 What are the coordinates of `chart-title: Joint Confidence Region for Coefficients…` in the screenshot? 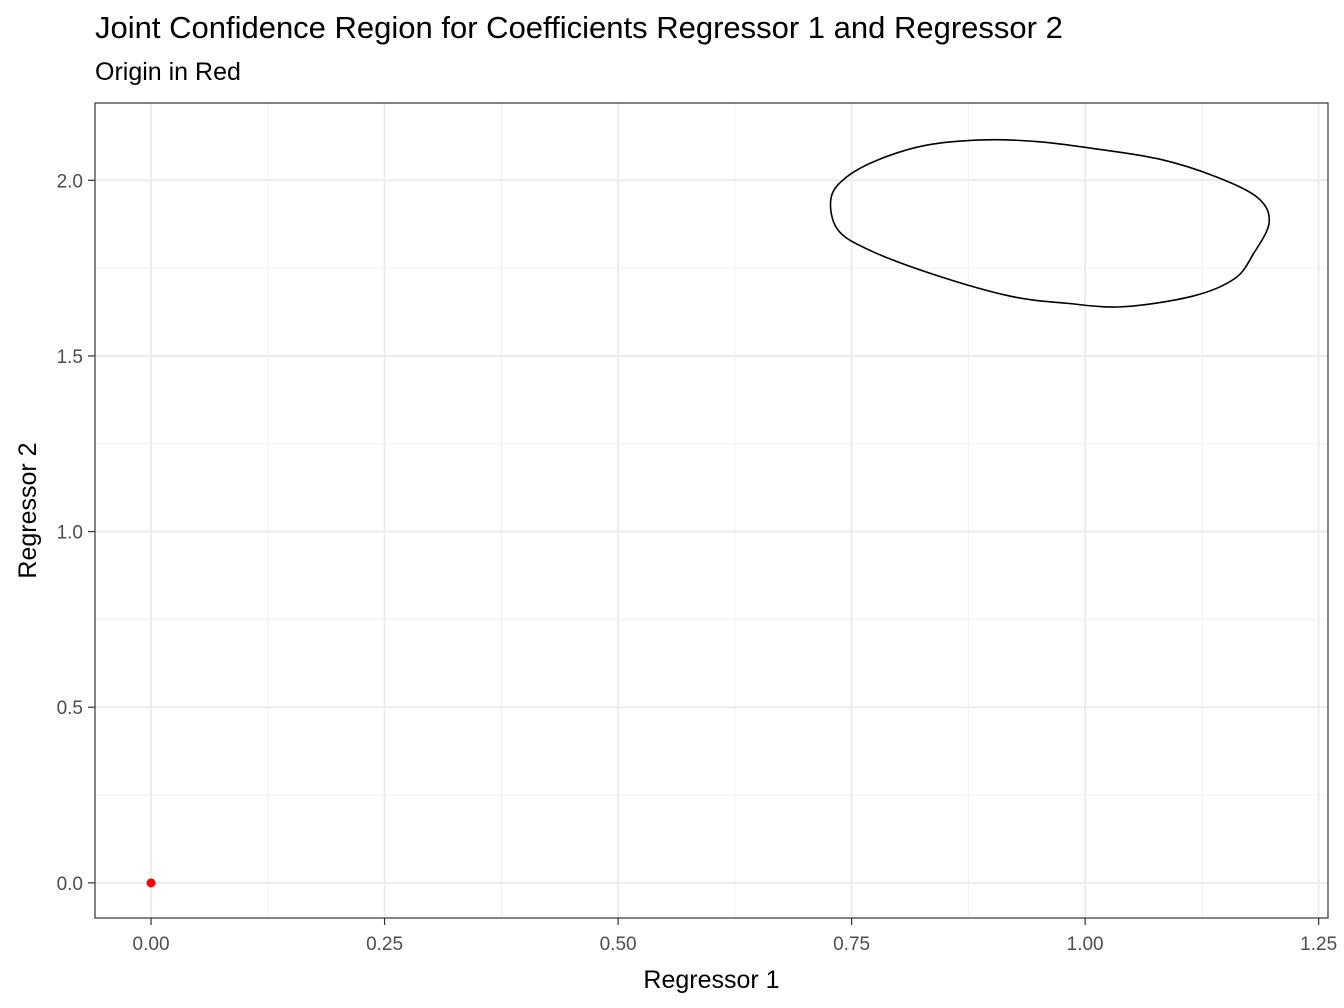 It's located at (579, 27).